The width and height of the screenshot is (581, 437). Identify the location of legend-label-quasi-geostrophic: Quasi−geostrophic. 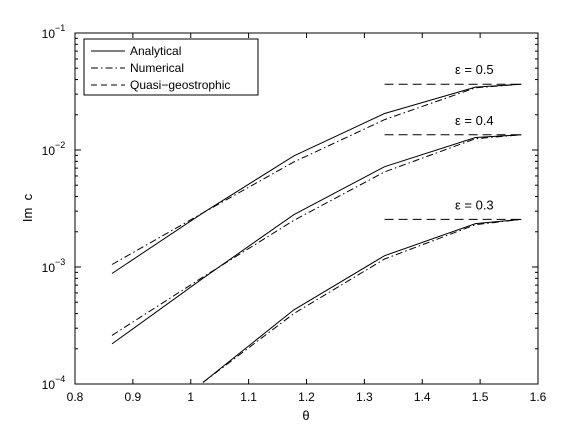
(180, 85).